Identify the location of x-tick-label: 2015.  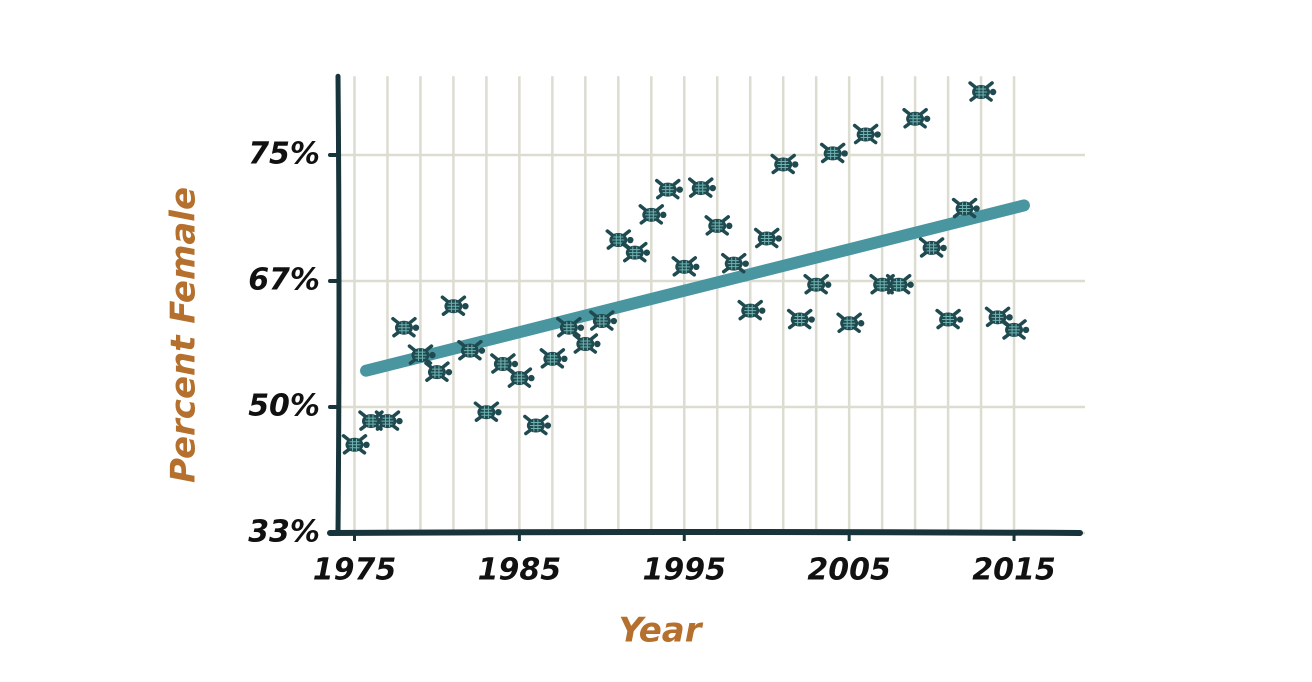
(1014, 570).